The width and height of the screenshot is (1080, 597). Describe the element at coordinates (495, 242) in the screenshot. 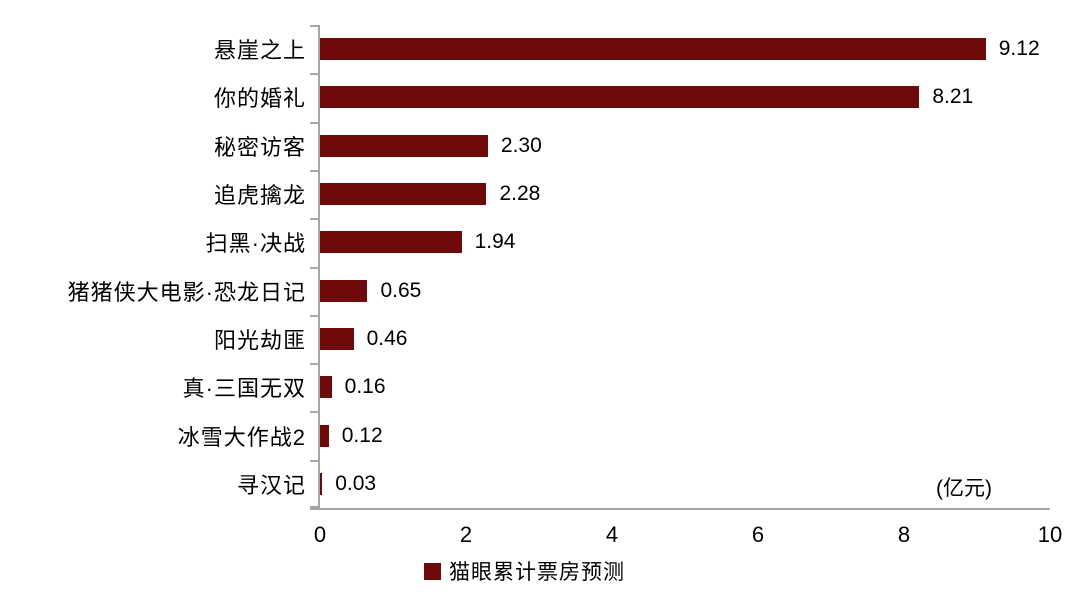

I see `value-label: 1.94` at that location.